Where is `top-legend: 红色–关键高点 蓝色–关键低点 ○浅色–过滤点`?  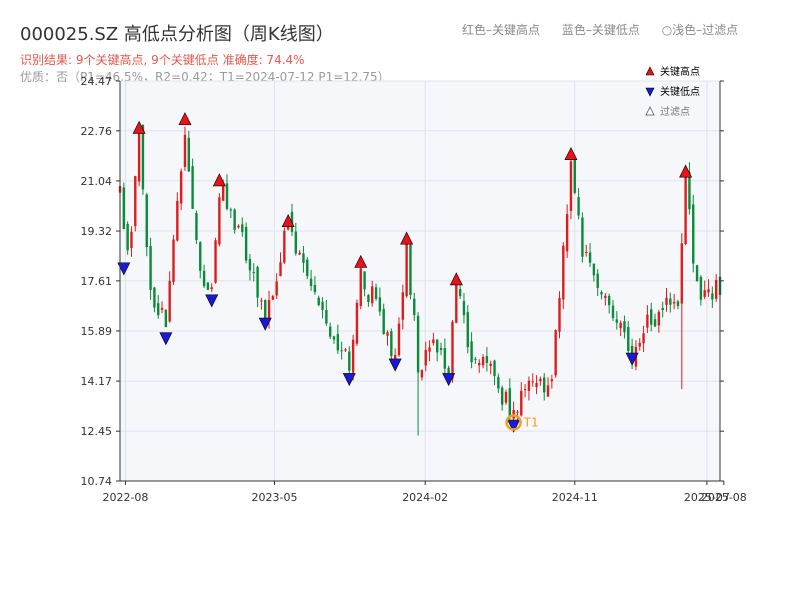 top-legend: 红色–关键高点 蓝色–关键低点 ○浅色–过滤点 is located at coordinates (600, 29).